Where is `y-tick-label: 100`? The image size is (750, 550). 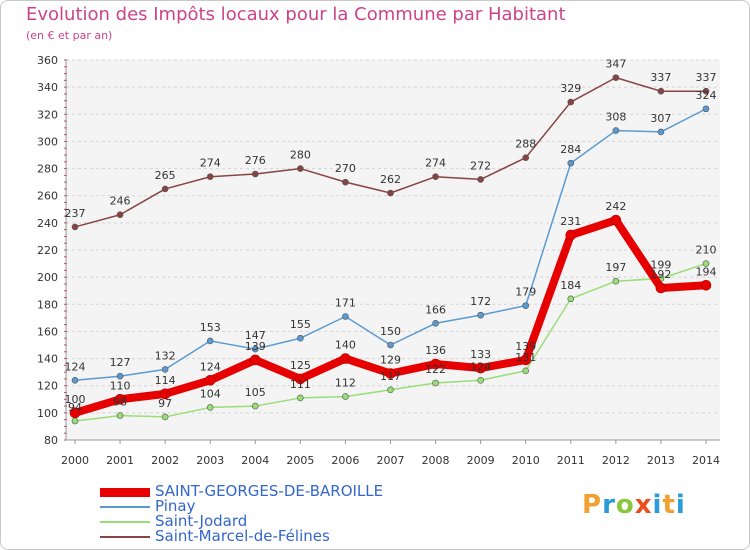 y-tick-label: 100 is located at coordinates (47, 413).